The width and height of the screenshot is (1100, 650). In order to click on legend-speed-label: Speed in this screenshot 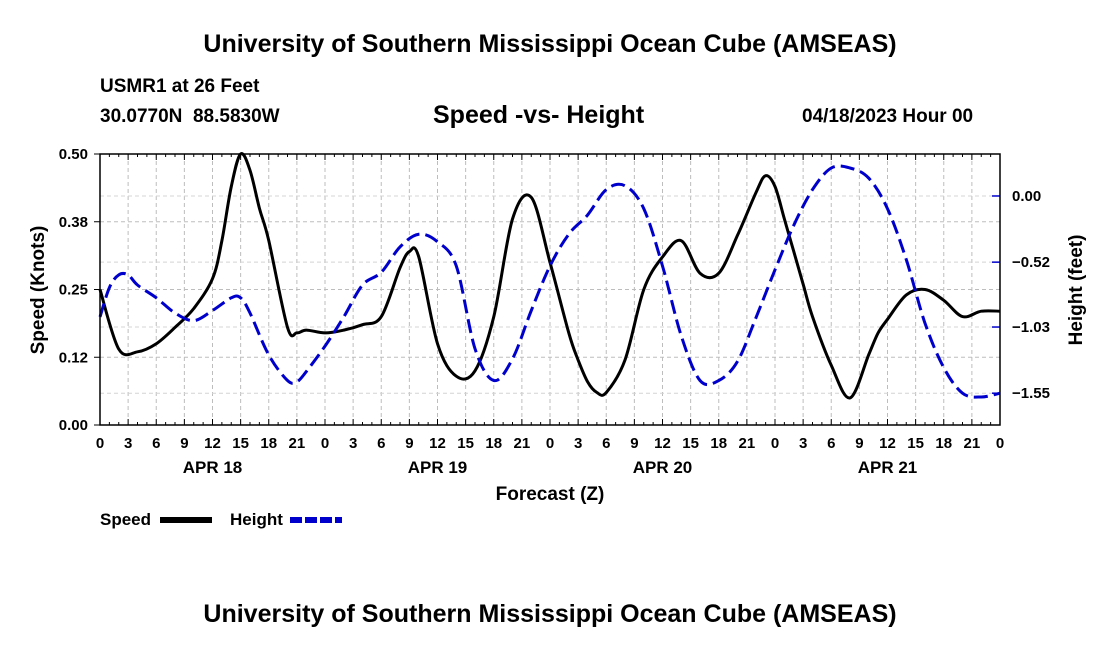, I will do `click(125, 519)`.